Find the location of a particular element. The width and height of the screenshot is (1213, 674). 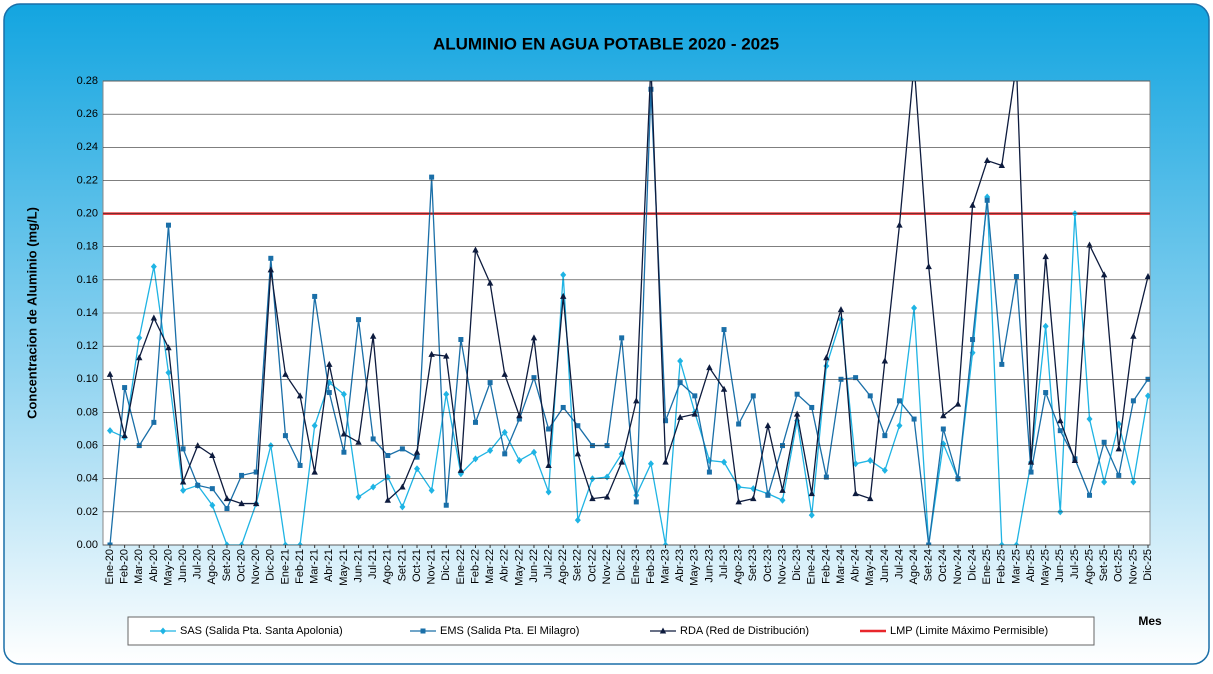

legend-label: EMS (Salida Pta. El Milagro) is located at coordinates (509, 631).